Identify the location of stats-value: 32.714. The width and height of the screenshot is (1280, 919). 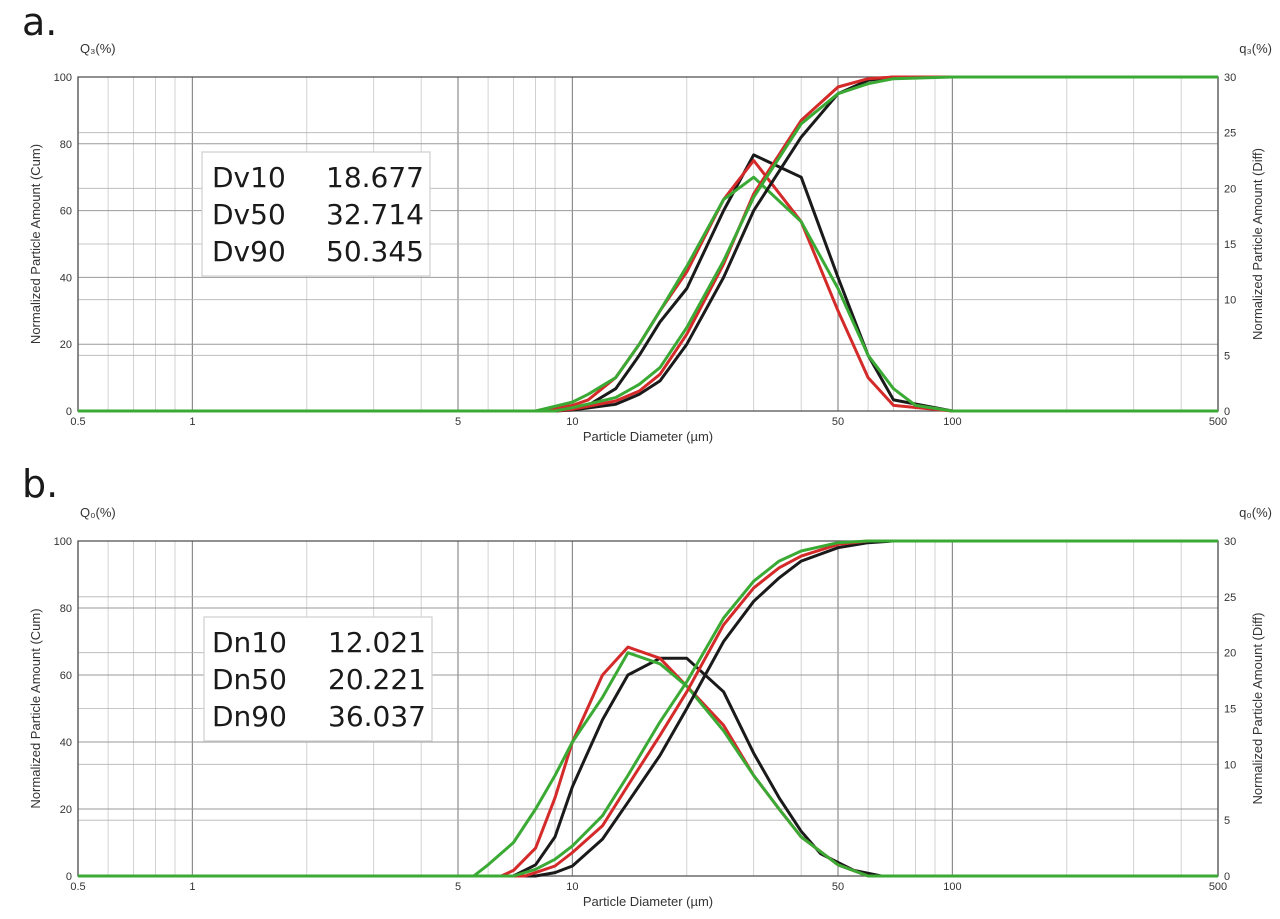
(375, 214).